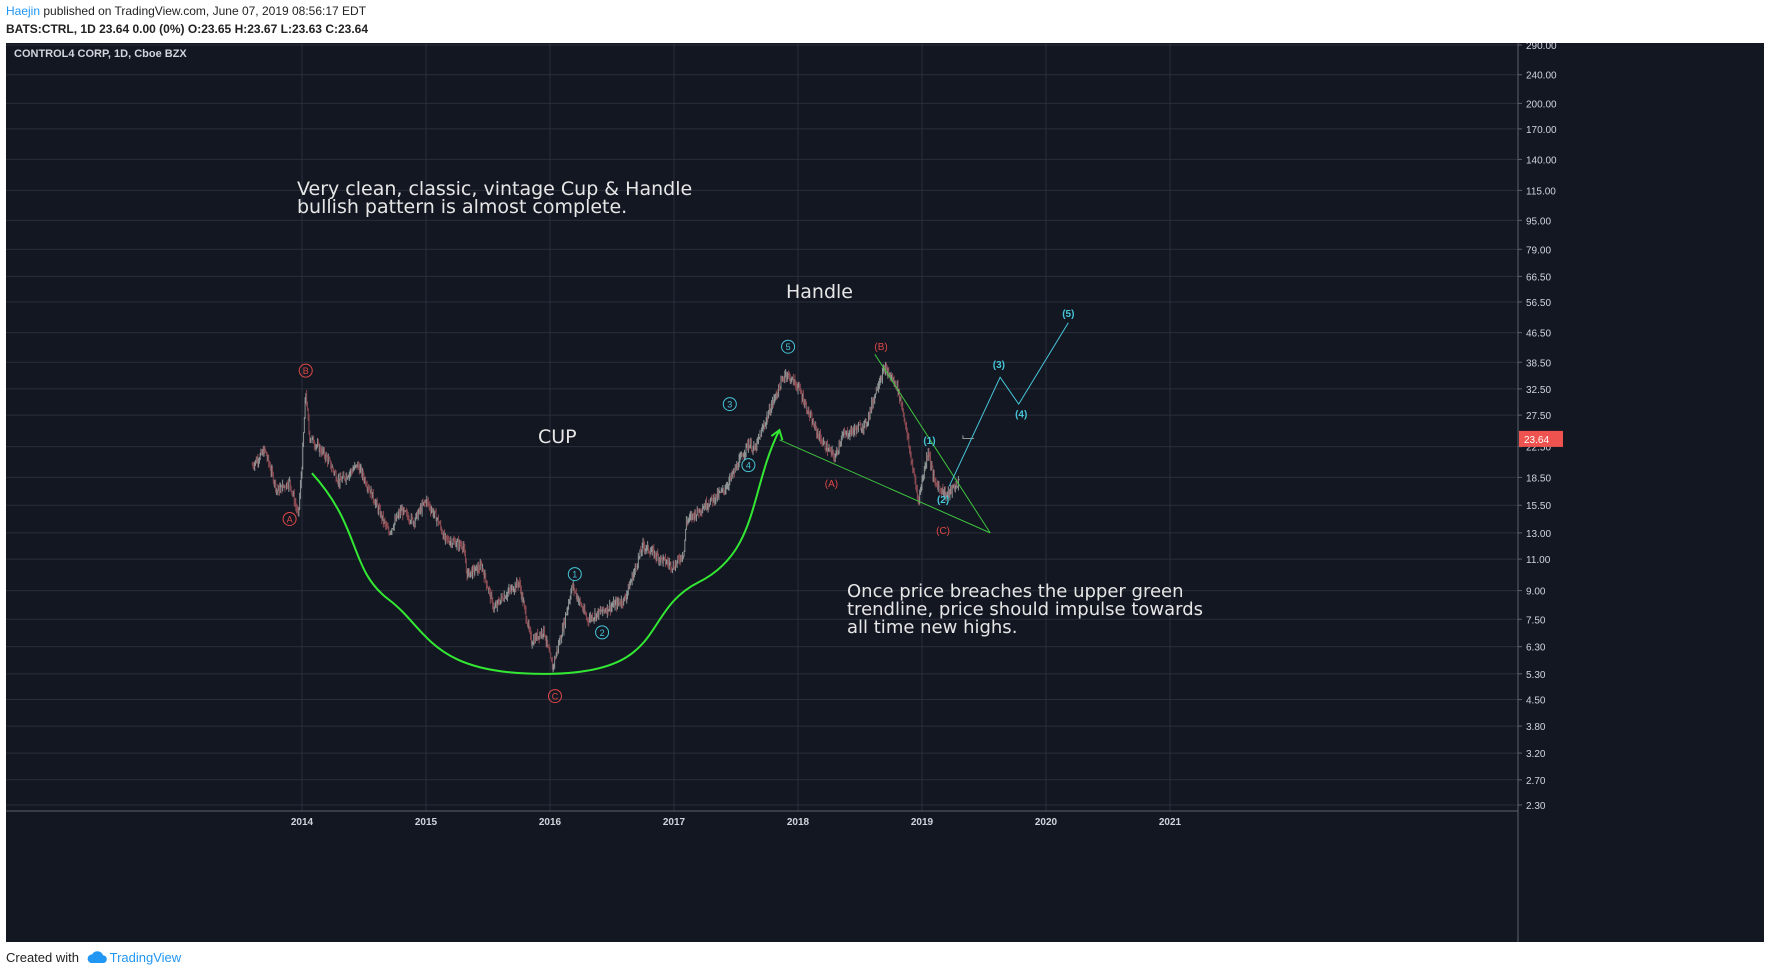 Image resolution: width=1770 pixels, height=978 pixels. Describe the element at coordinates (1538, 277) in the screenshot. I see `price-tick-label: 66.50` at that location.